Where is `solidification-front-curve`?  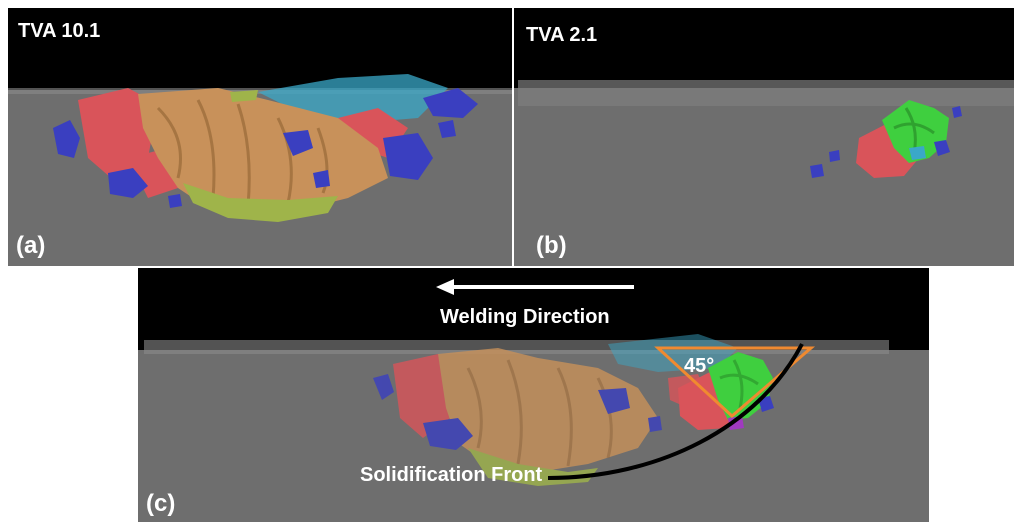
solidification-front-curve is located at coordinates (675, 411).